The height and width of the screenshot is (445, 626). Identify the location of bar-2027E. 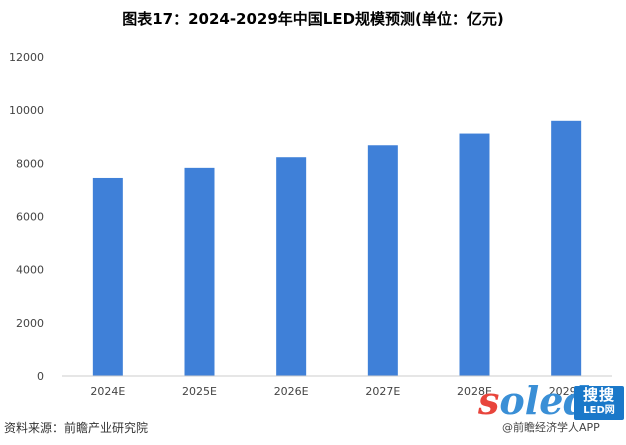
(382, 260).